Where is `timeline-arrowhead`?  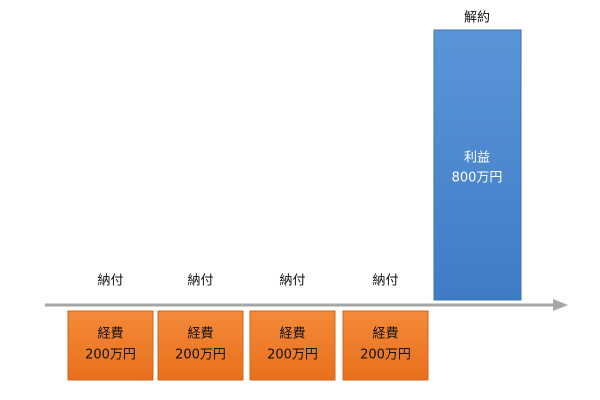
timeline-arrowhead is located at coordinates (560, 305).